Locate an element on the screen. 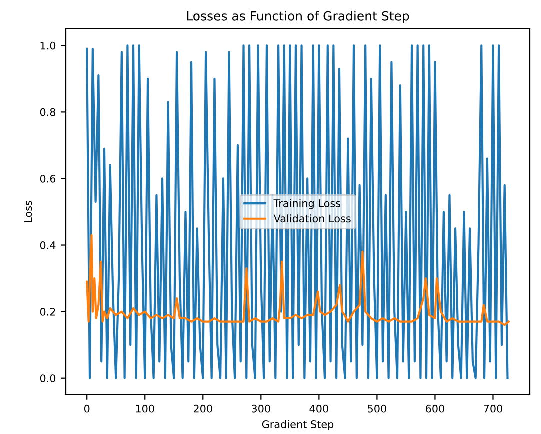  y-tick-label: 0.2 is located at coordinates (48, 312).